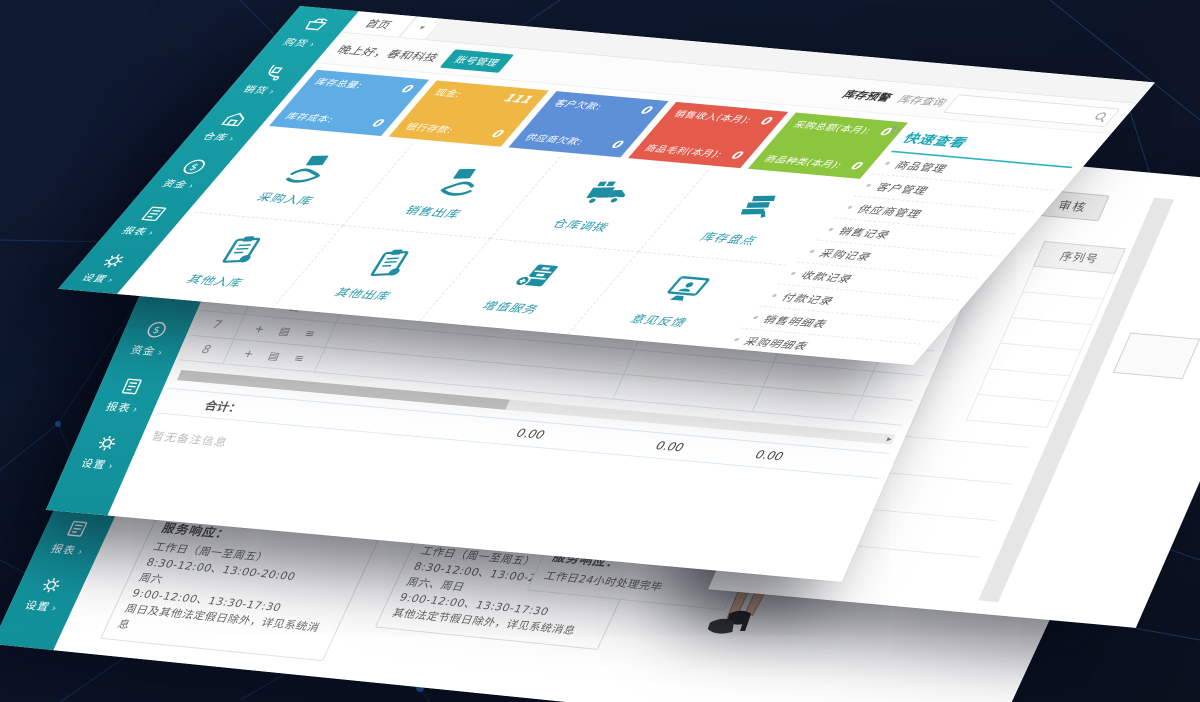 This screenshot has width=1200, height=702. Describe the element at coordinates (889, 439) in the screenshot. I see `scroll-right-arrow: ▸` at that location.